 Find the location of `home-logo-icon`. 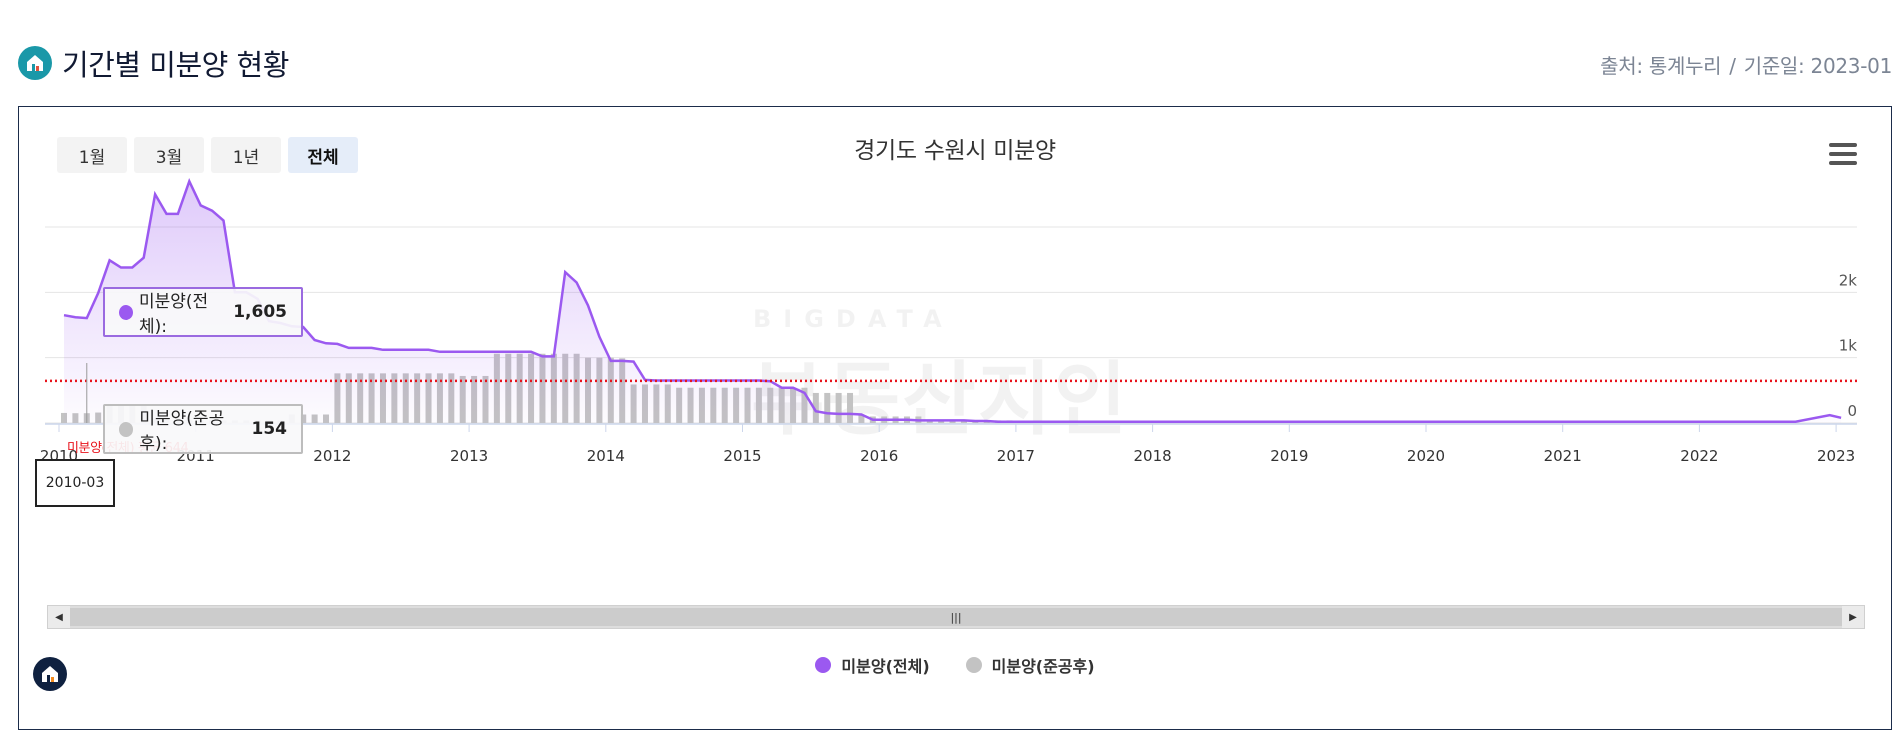

home-logo-icon is located at coordinates (35, 63).